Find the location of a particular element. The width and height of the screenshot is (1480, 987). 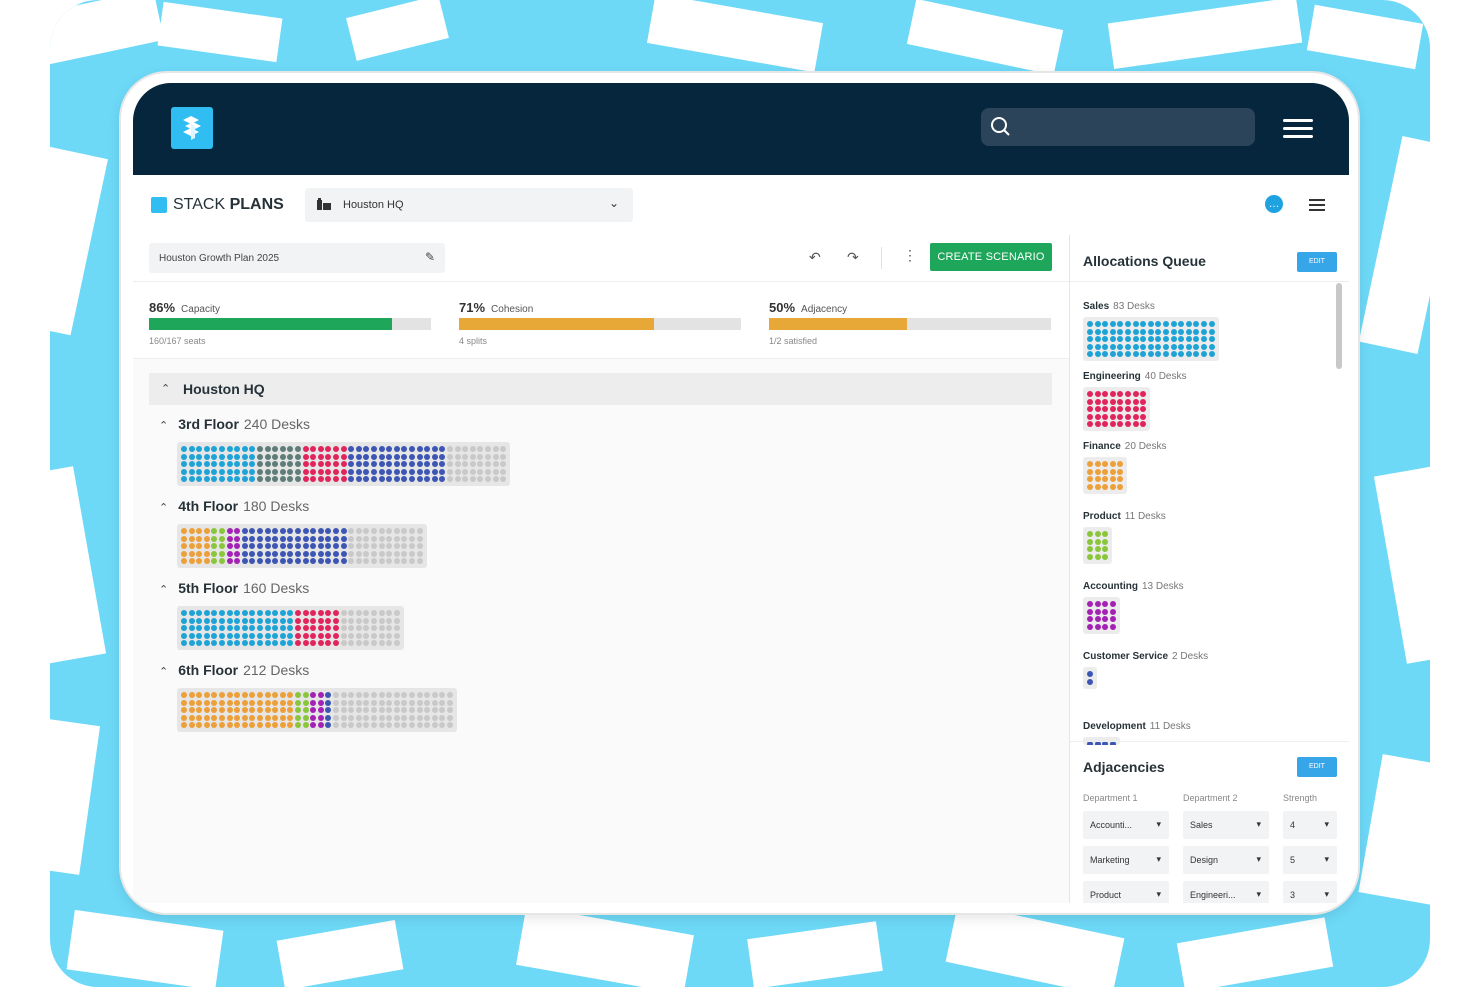

adj-dept1-select: Product ▾ is located at coordinates (1126, 892).